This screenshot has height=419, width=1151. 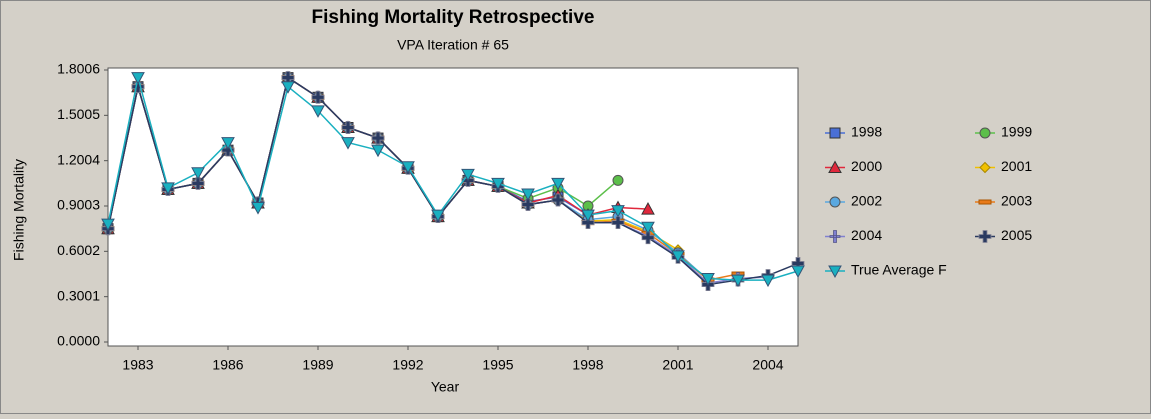 What do you see at coordinates (137, 365) in the screenshot?
I see `x-tick-label: 1983` at bounding box center [137, 365].